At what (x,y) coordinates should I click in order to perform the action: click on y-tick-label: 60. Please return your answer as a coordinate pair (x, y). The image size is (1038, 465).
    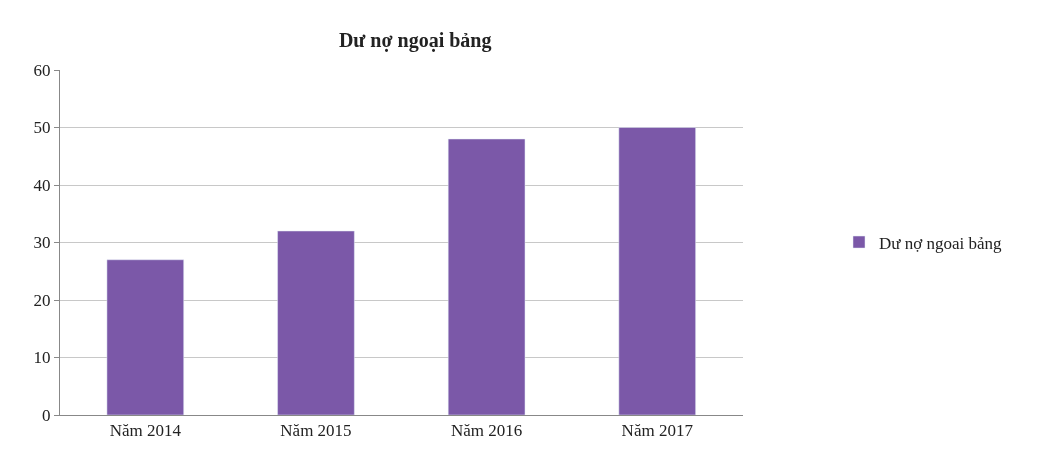
    Looking at the image, I should click on (42, 70).